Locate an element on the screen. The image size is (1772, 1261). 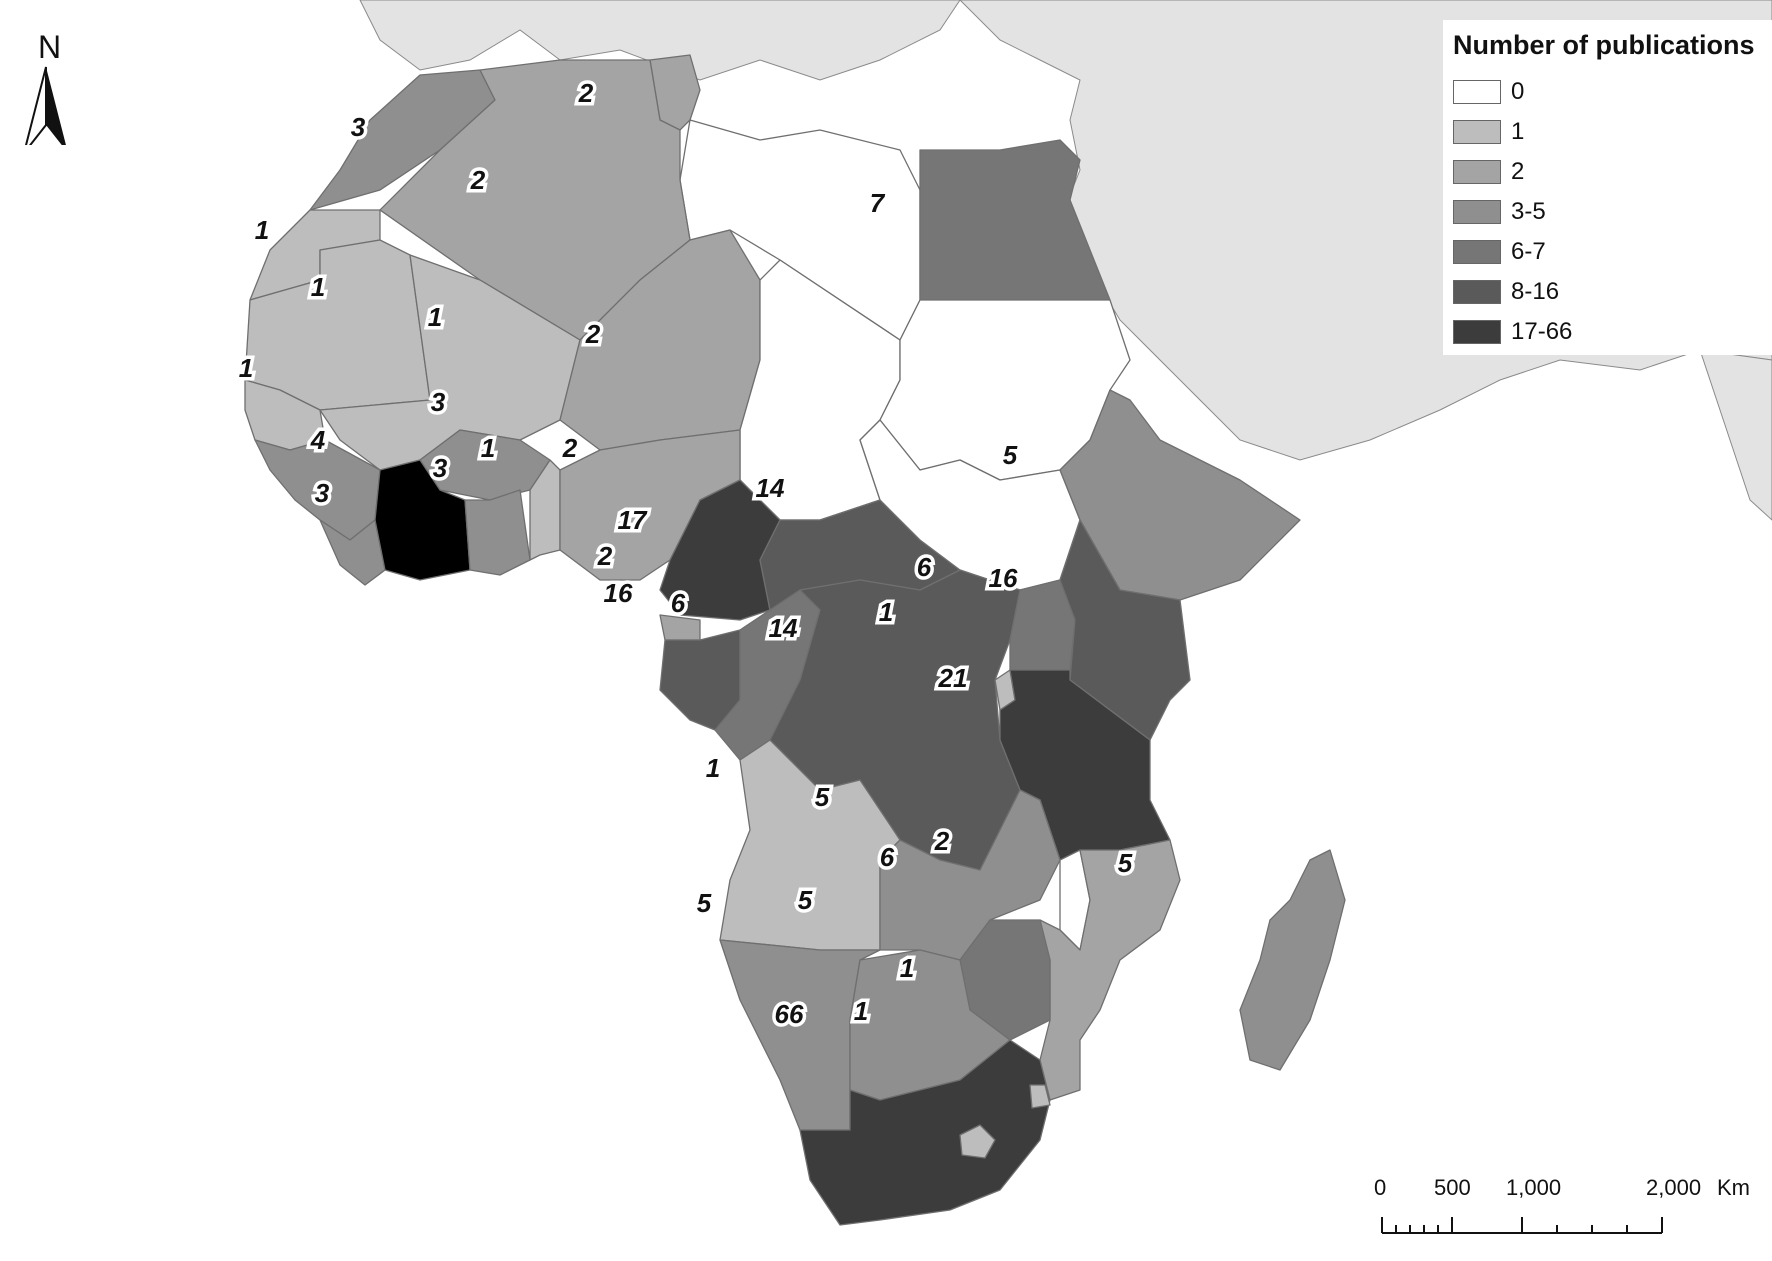
country-zambia is located at coordinates (970, 875).